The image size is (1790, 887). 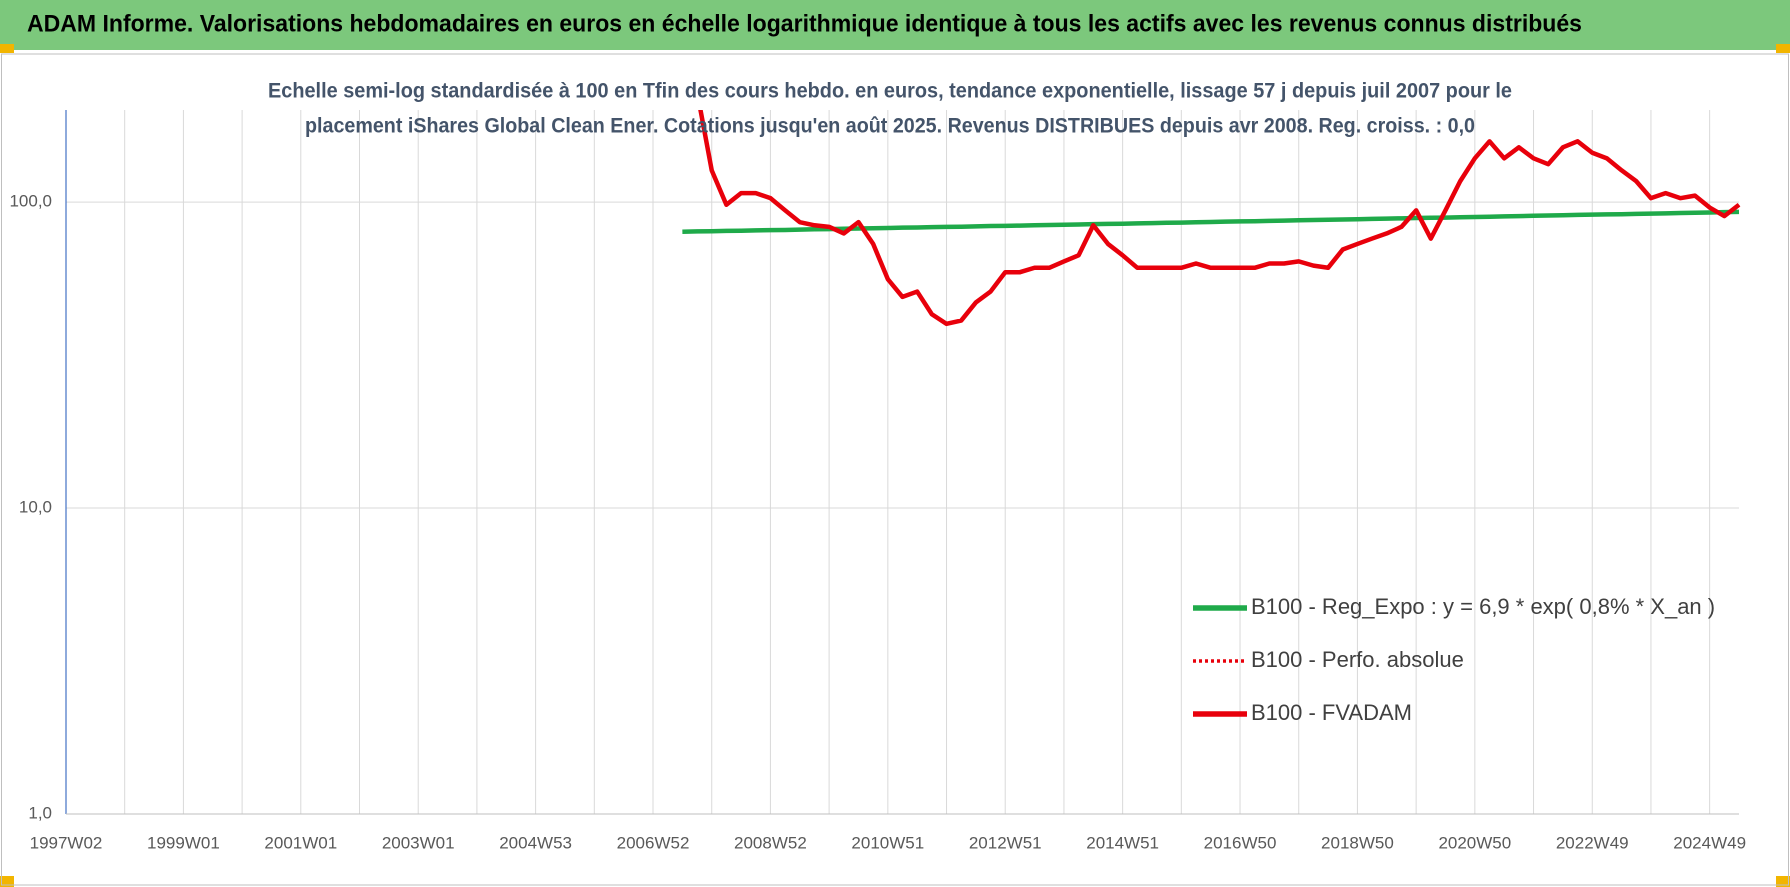 What do you see at coordinates (1240, 842) in the screenshot?
I see `x-tick-label: 2016W50` at bounding box center [1240, 842].